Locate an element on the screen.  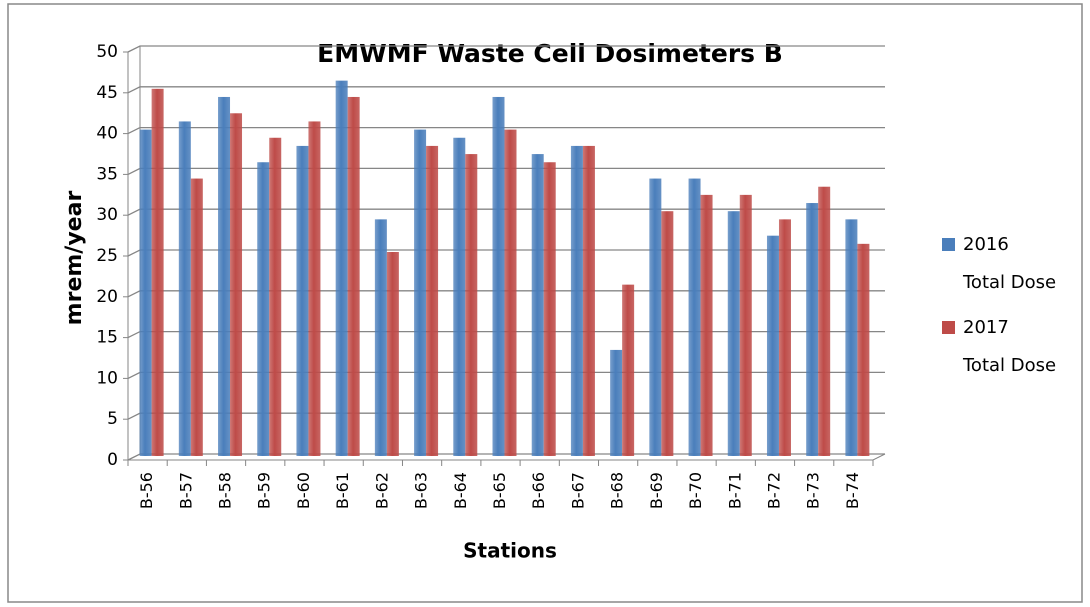
y-tick-label: 30 is located at coordinates (107, 215).